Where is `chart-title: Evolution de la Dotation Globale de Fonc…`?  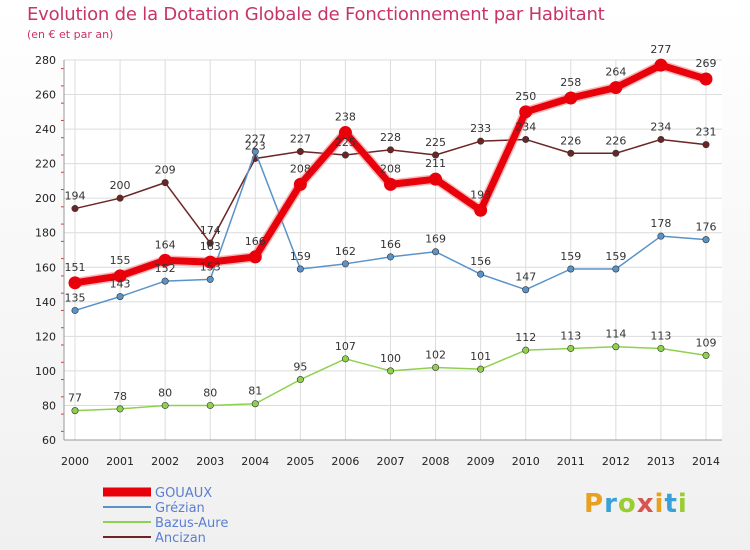 chart-title: Evolution de la Dotation Globale de Fonc… is located at coordinates (316, 14).